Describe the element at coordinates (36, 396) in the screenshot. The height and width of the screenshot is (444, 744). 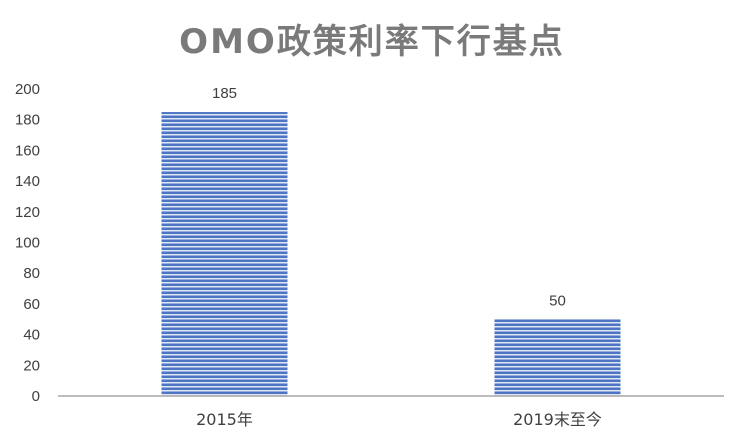
I see `y-tick-label: 0` at that location.